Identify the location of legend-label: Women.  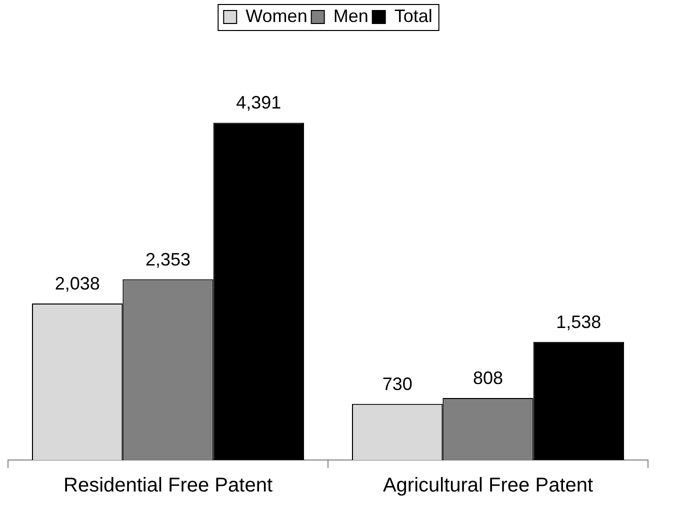
(277, 16).